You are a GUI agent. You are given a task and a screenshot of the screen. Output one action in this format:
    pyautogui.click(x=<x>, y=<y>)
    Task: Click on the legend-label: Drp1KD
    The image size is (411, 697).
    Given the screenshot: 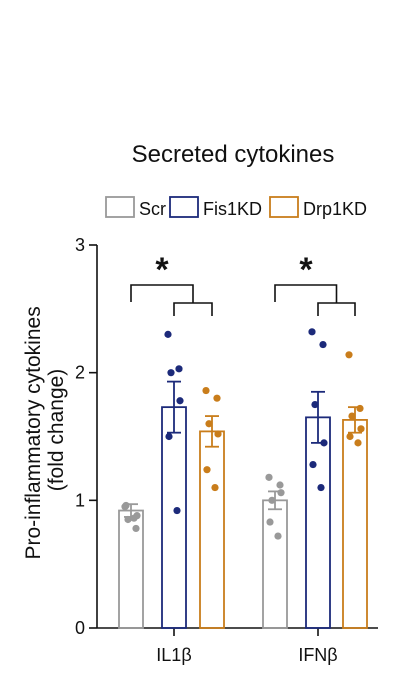 What is the action you would take?
    pyautogui.click(x=335, y=209)
    